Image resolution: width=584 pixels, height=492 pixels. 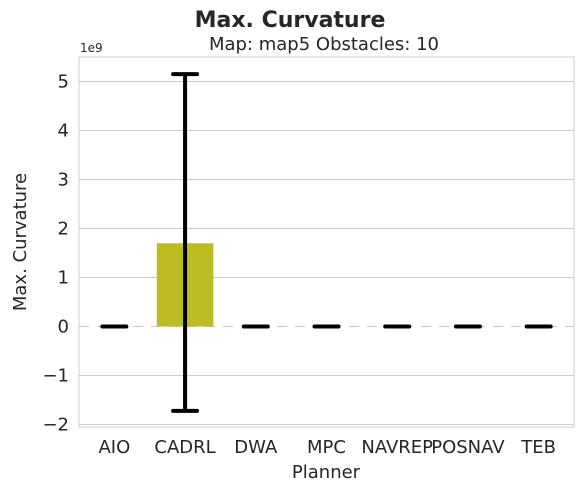 I want to click on y-tick-label: 2, so click(x=63, y=229).